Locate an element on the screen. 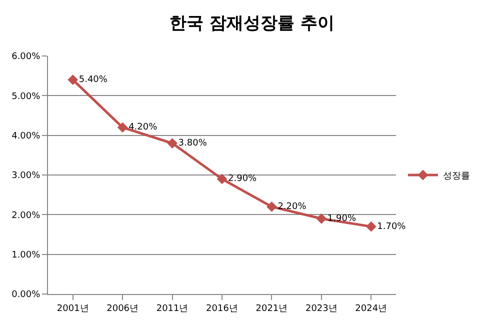  x-tick-label: 2001년 is located at coordinates (72, 309).